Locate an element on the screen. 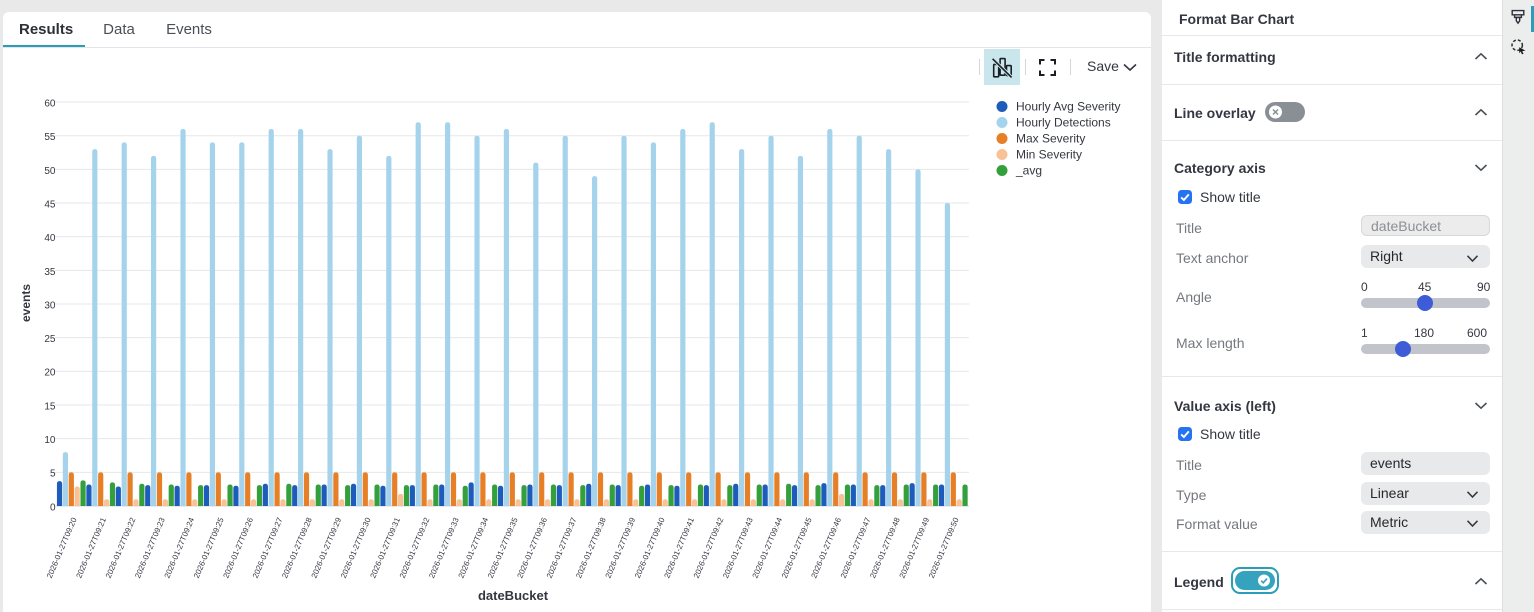 The width and height of the screenshot is (1534, 612). svg-text: 2026-01-27T09:47 is located at coordinates (856, 547).